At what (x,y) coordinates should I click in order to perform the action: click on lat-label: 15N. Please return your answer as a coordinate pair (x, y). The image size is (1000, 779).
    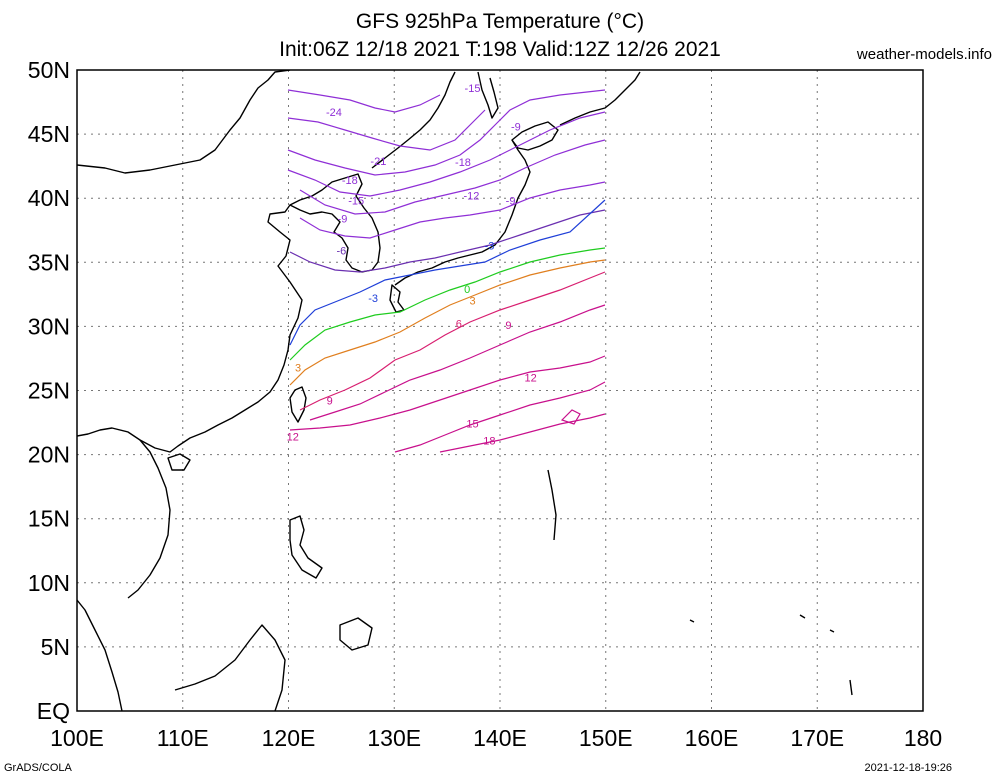
    Looking at the image, I should click on (49, 519).